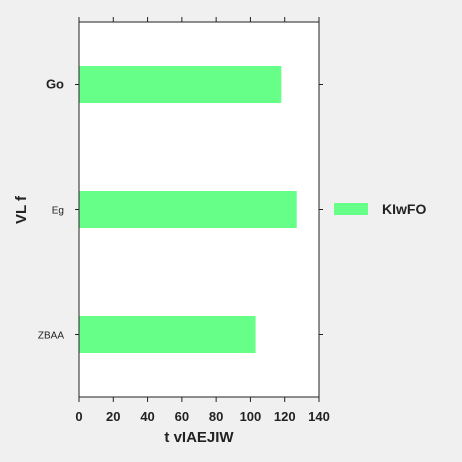 The image size is (462, 462). What do you see at coordinates (285, 416) in the screenshot?
I see `x-tick-label: 120` at bounding box center [285, 416].